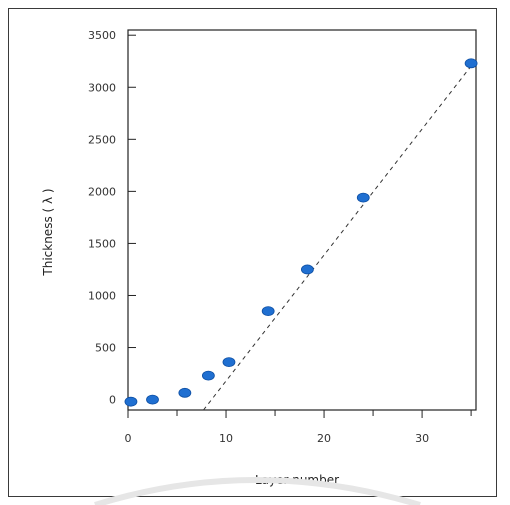  I want to click on y-tick-label: 500, so click(105, 348).